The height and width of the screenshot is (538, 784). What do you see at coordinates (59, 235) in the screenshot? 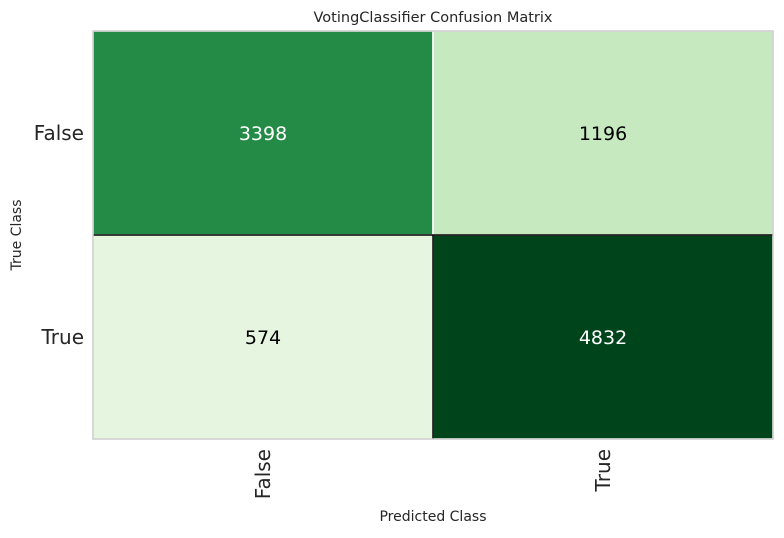
I see `y-tick-labels: False True` at bounding box center [59, 235].